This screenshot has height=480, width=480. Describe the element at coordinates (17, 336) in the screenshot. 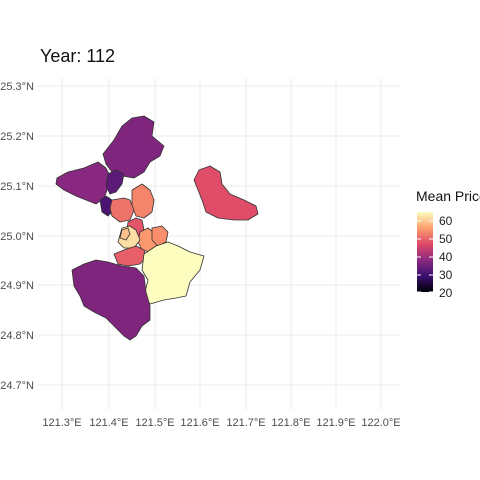

I see `y-tick-label: 24.8°N` at that location.